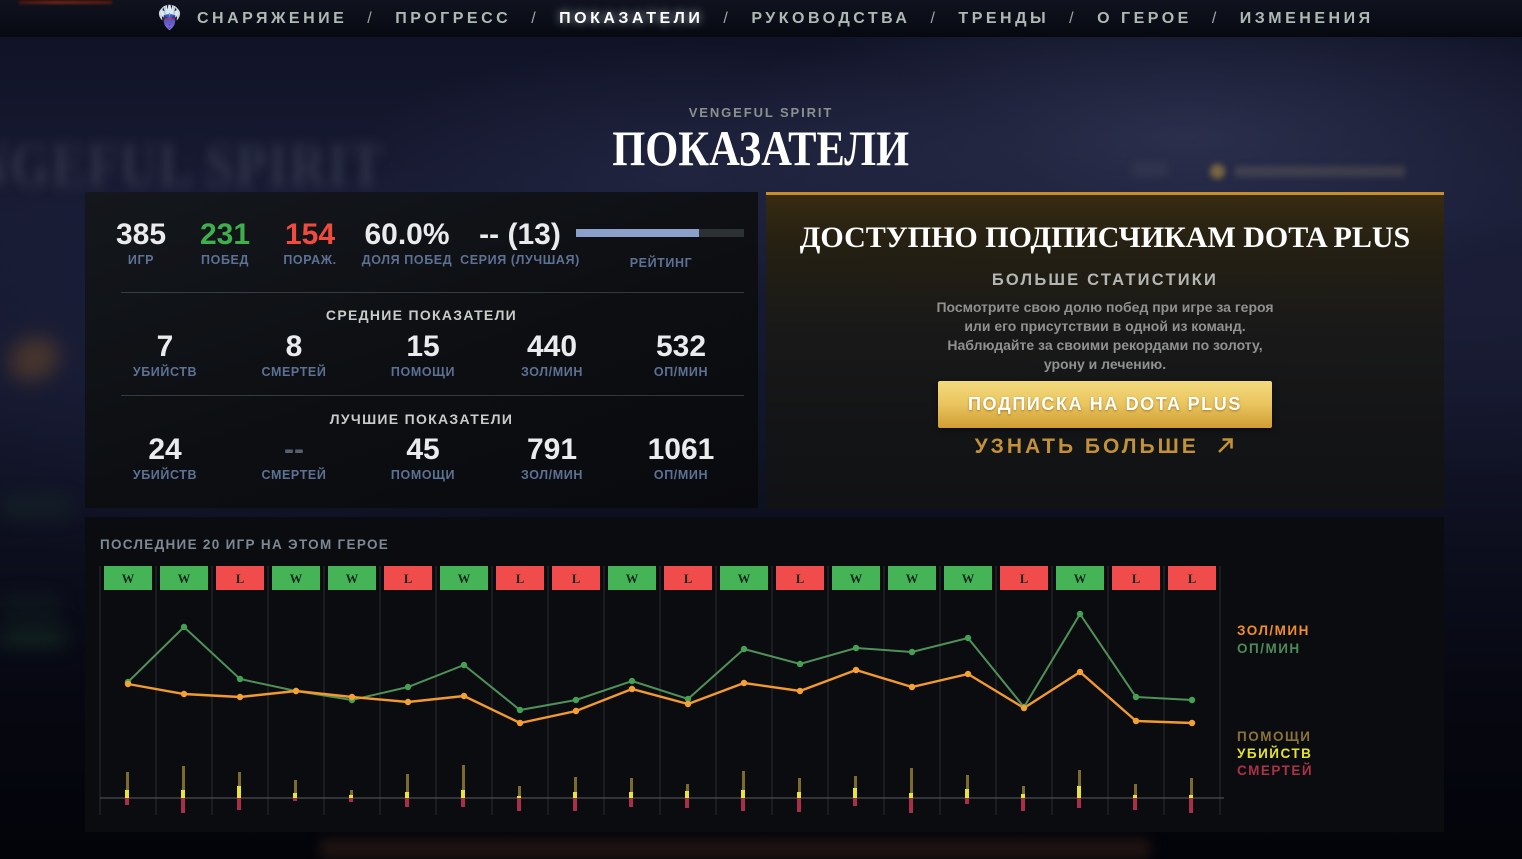 The width and height of the screenshot is (1522, 859). Describe the element at coordinates (1273, 630) in the screenshot. I see `svg-text: ЗОЛ/МИН` at that location.